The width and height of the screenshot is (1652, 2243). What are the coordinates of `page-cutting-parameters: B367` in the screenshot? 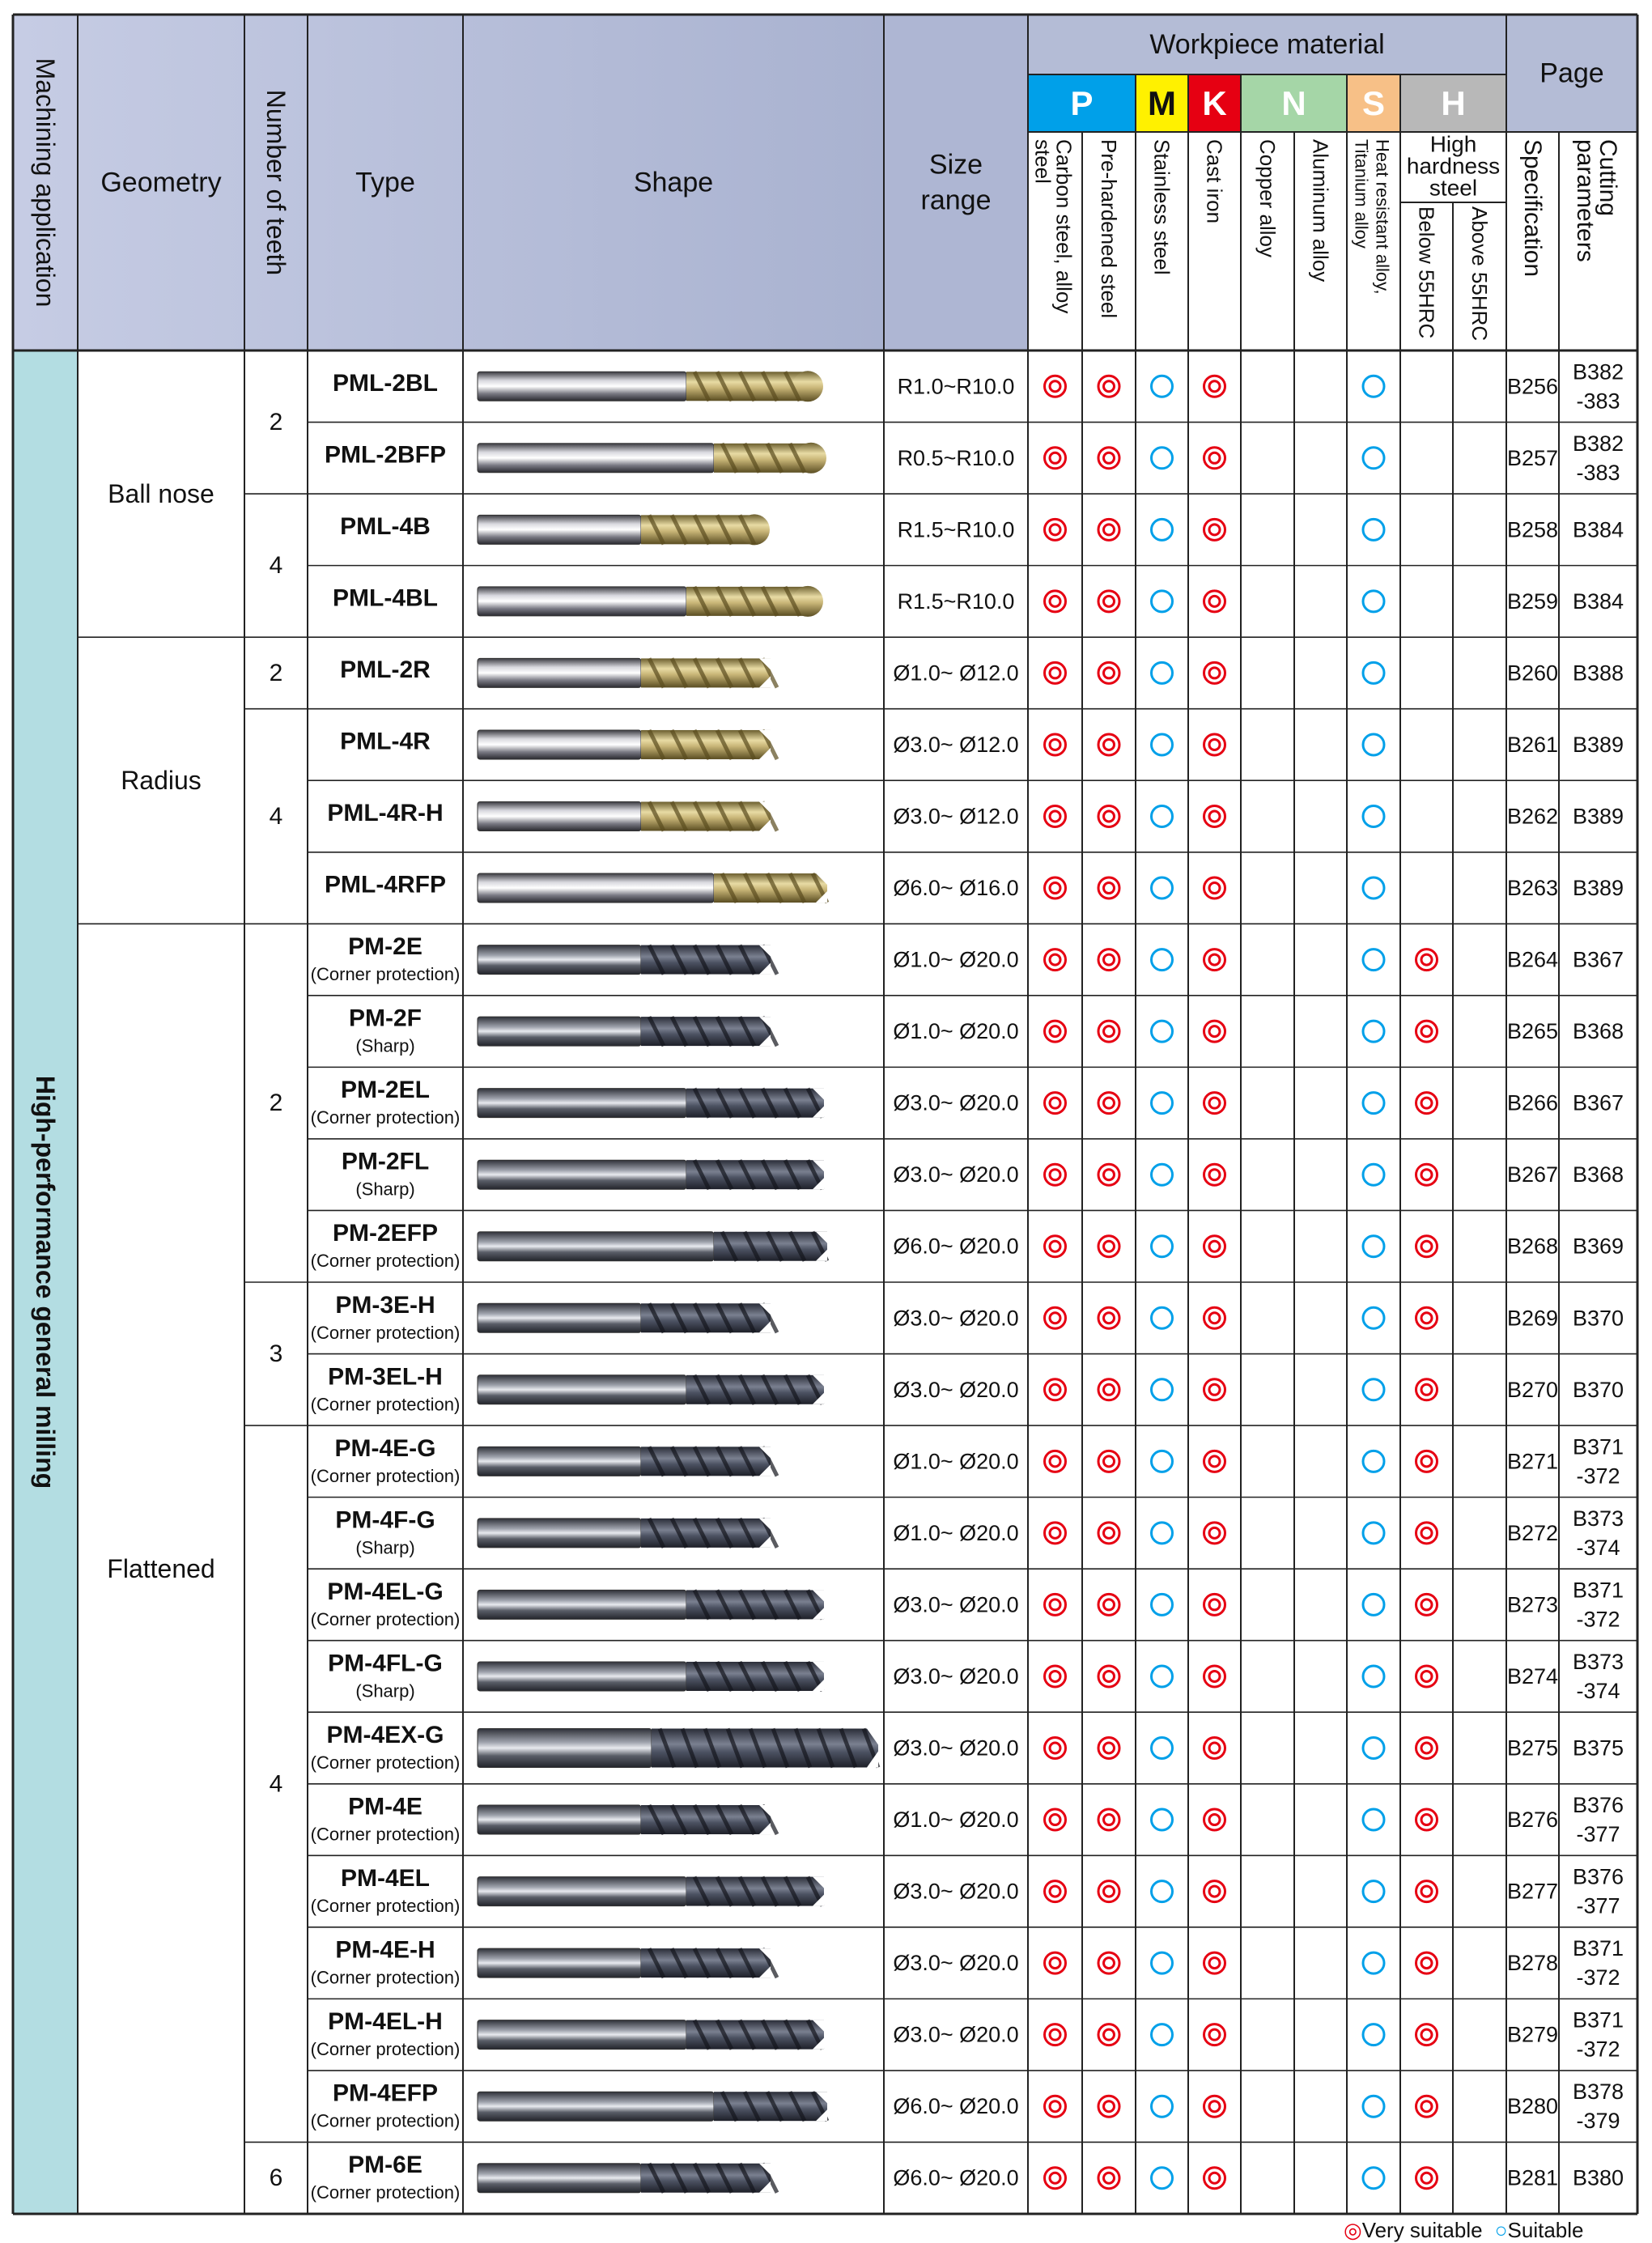 It's located at (1598, 960).